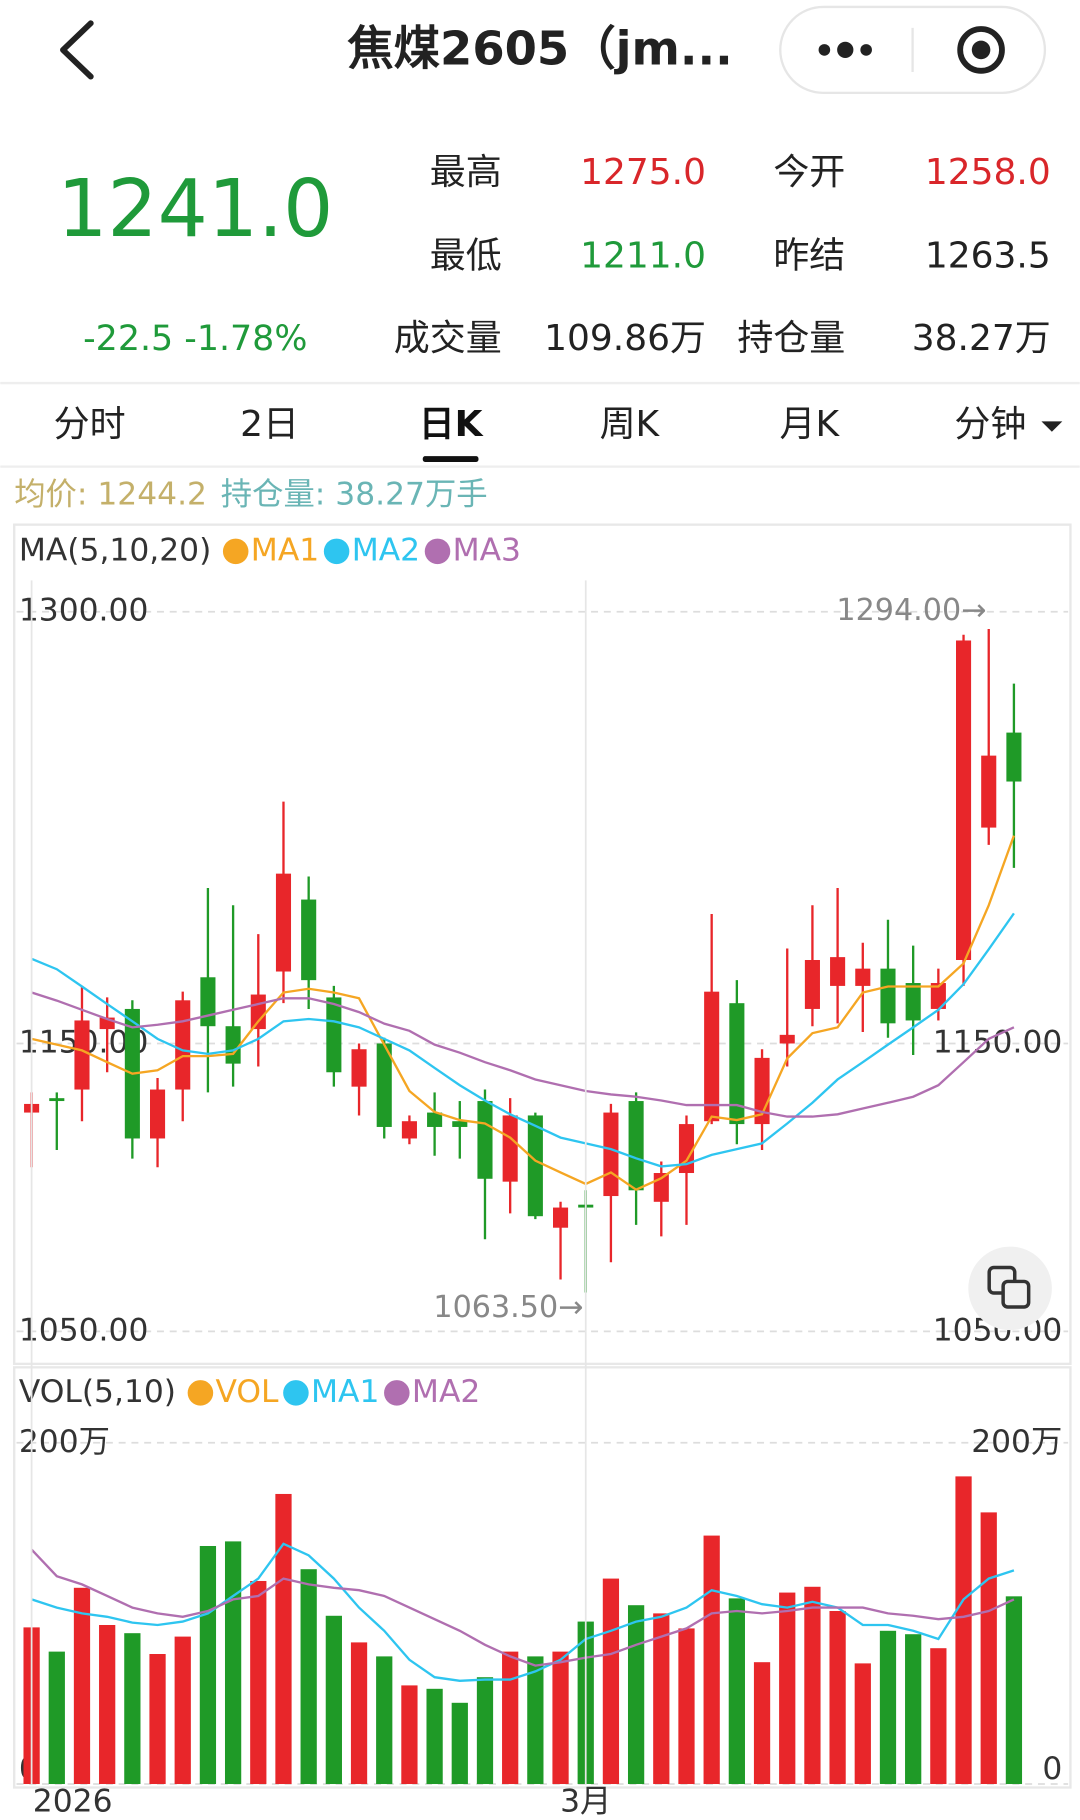 This screenshot has width=1080, height=1820. What do you see at coordinates (990, 424) in the screenshot?
I see `tab: 分钟` at bounding box center [990, 424].